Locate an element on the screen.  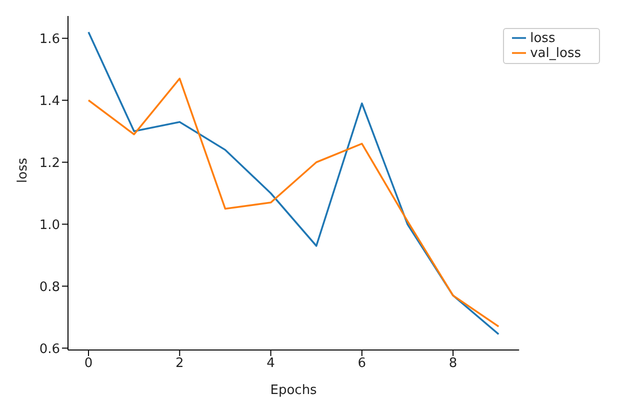
y-tick-label: 0.6 is located at coordinates (49, 349).